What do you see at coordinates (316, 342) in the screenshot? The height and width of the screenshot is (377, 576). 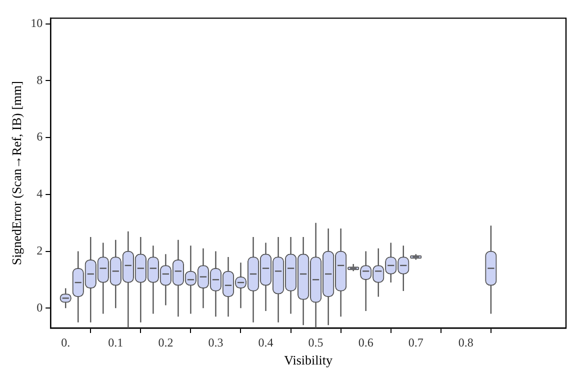 I see `x-tick-label: 0.5` at bounding box center [316, 342].